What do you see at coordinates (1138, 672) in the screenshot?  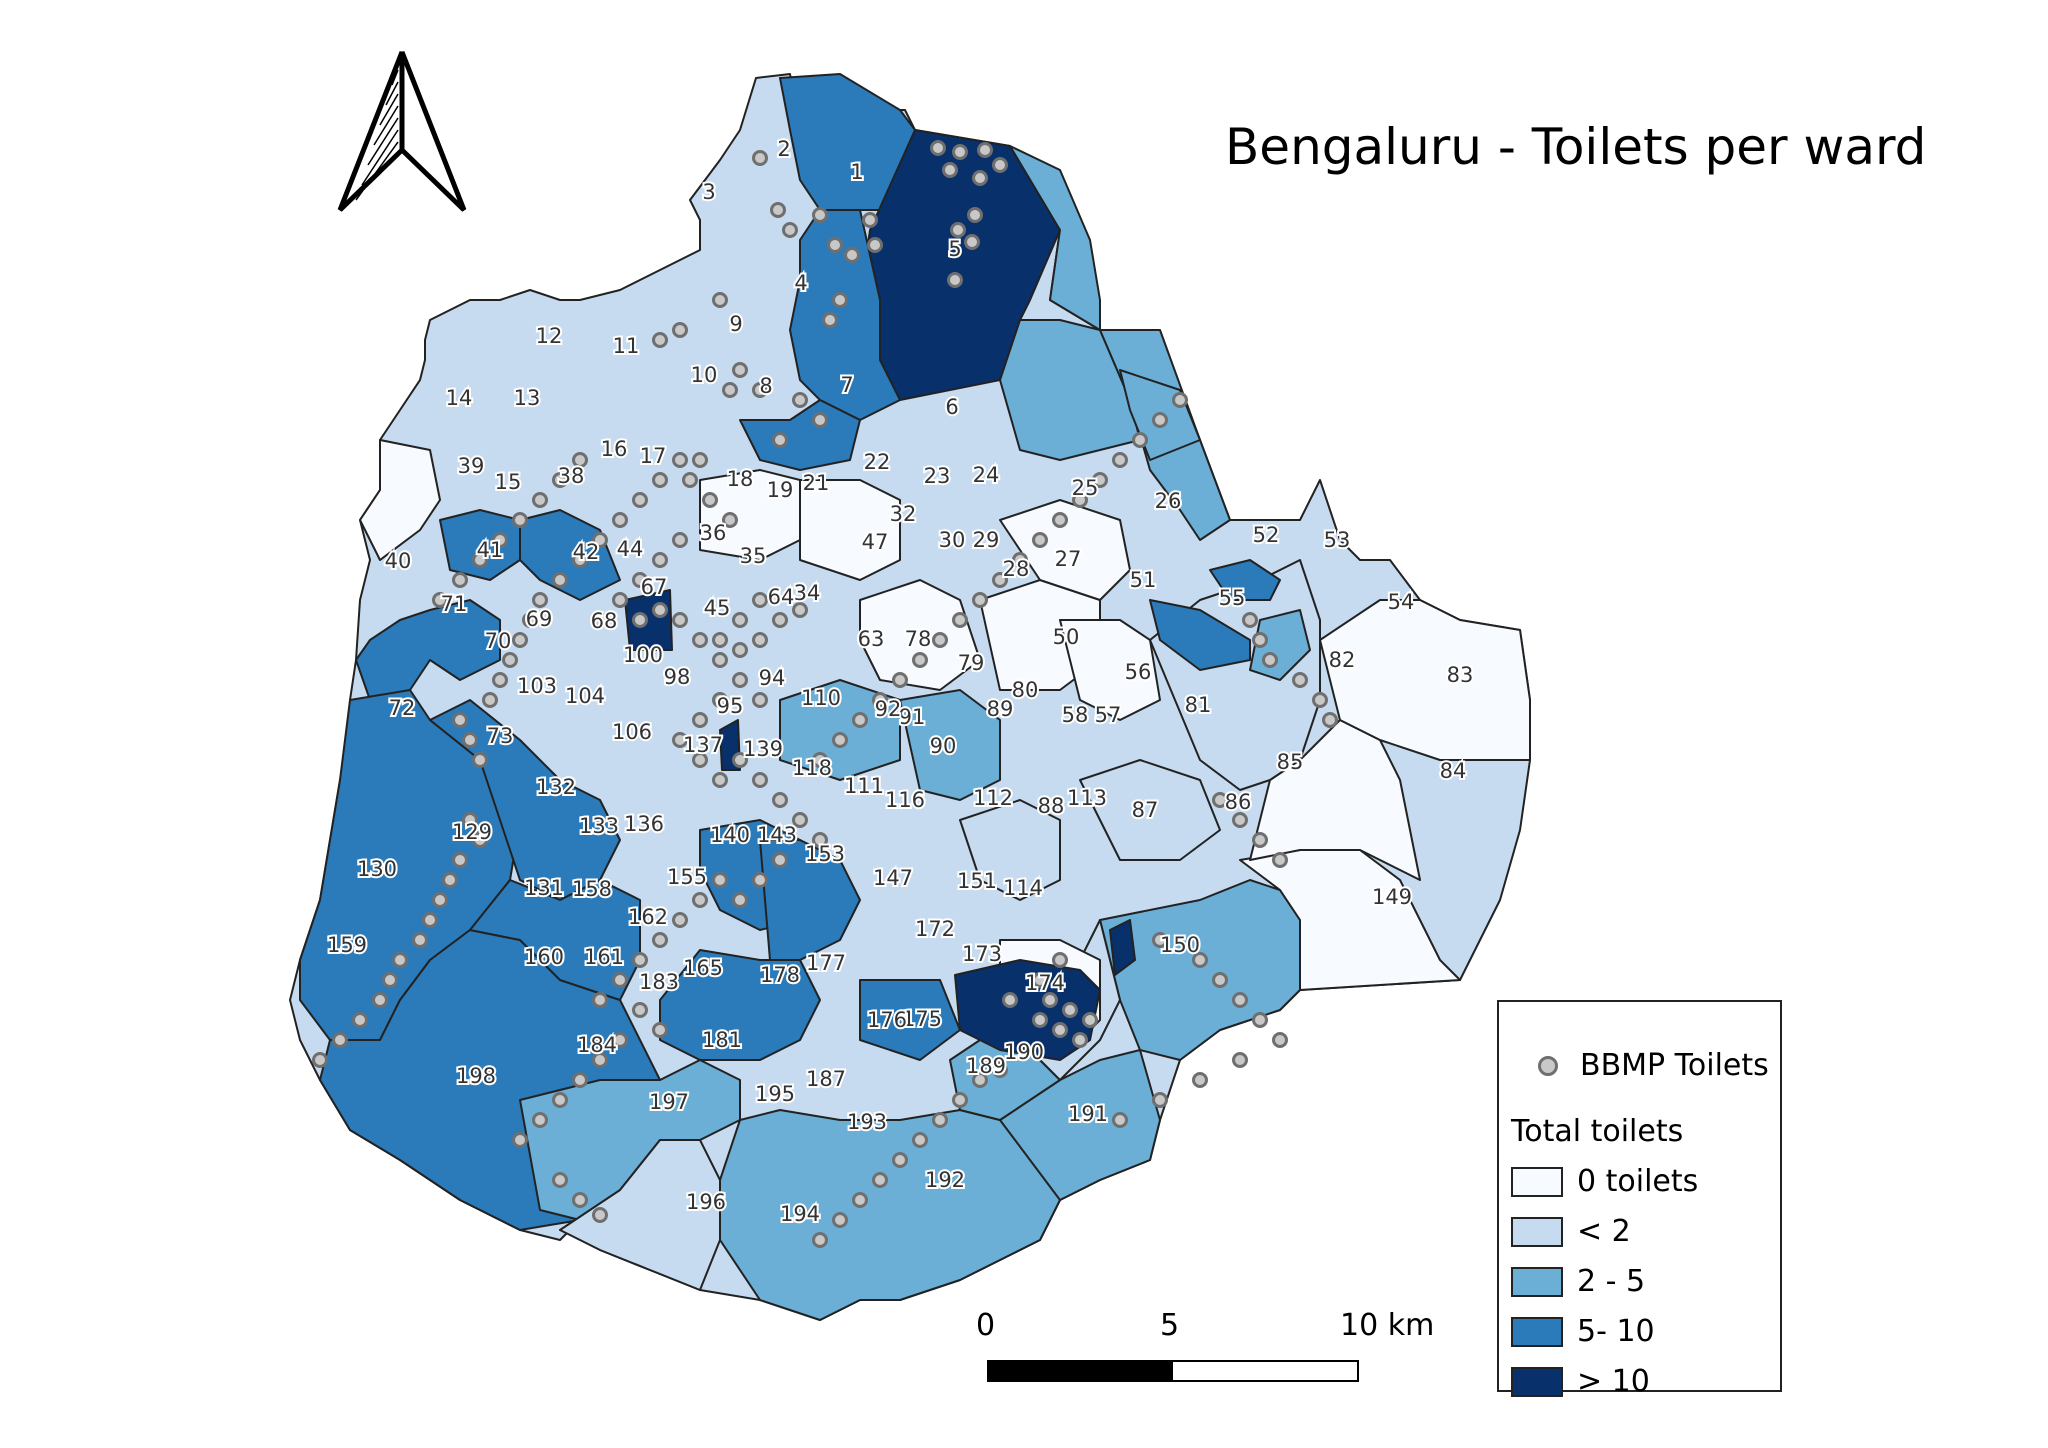 I see `ward-label: 56` at bounding box center [1138, 672].